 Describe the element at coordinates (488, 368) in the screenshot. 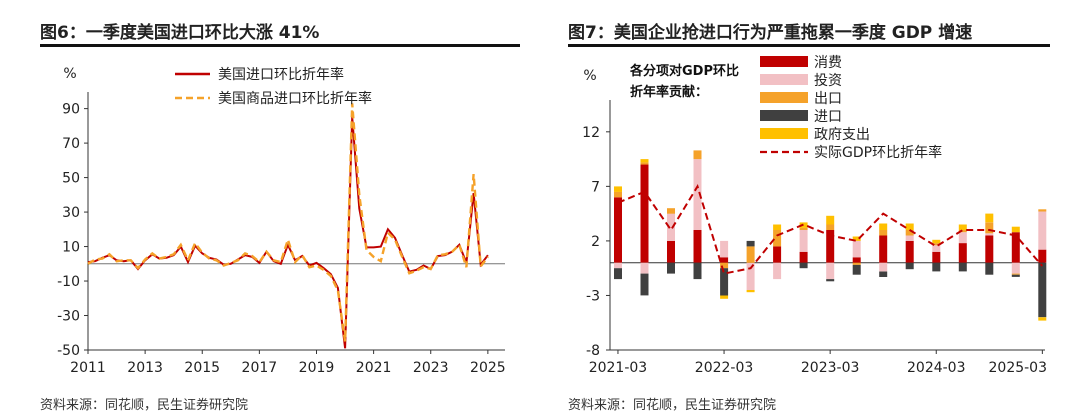

I see `x-tick-label: 2025` at that location.